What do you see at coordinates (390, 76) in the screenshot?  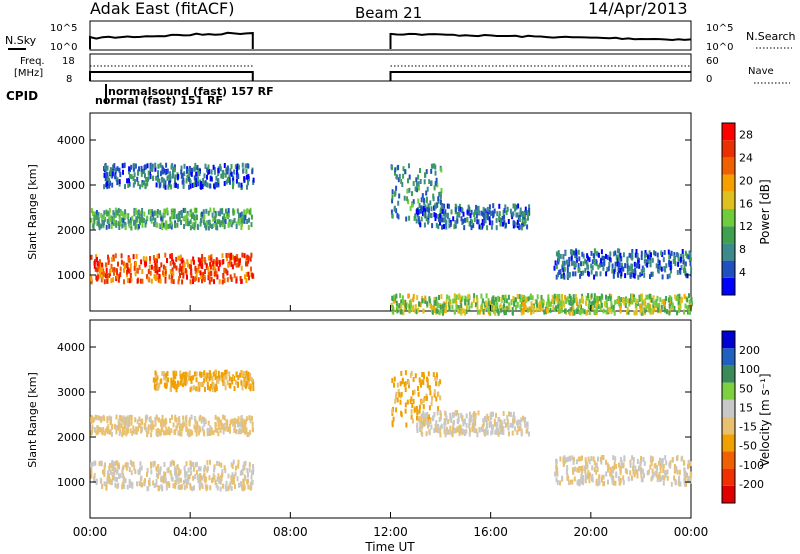 I see `freq-trace` at bounding box center [390, 76].